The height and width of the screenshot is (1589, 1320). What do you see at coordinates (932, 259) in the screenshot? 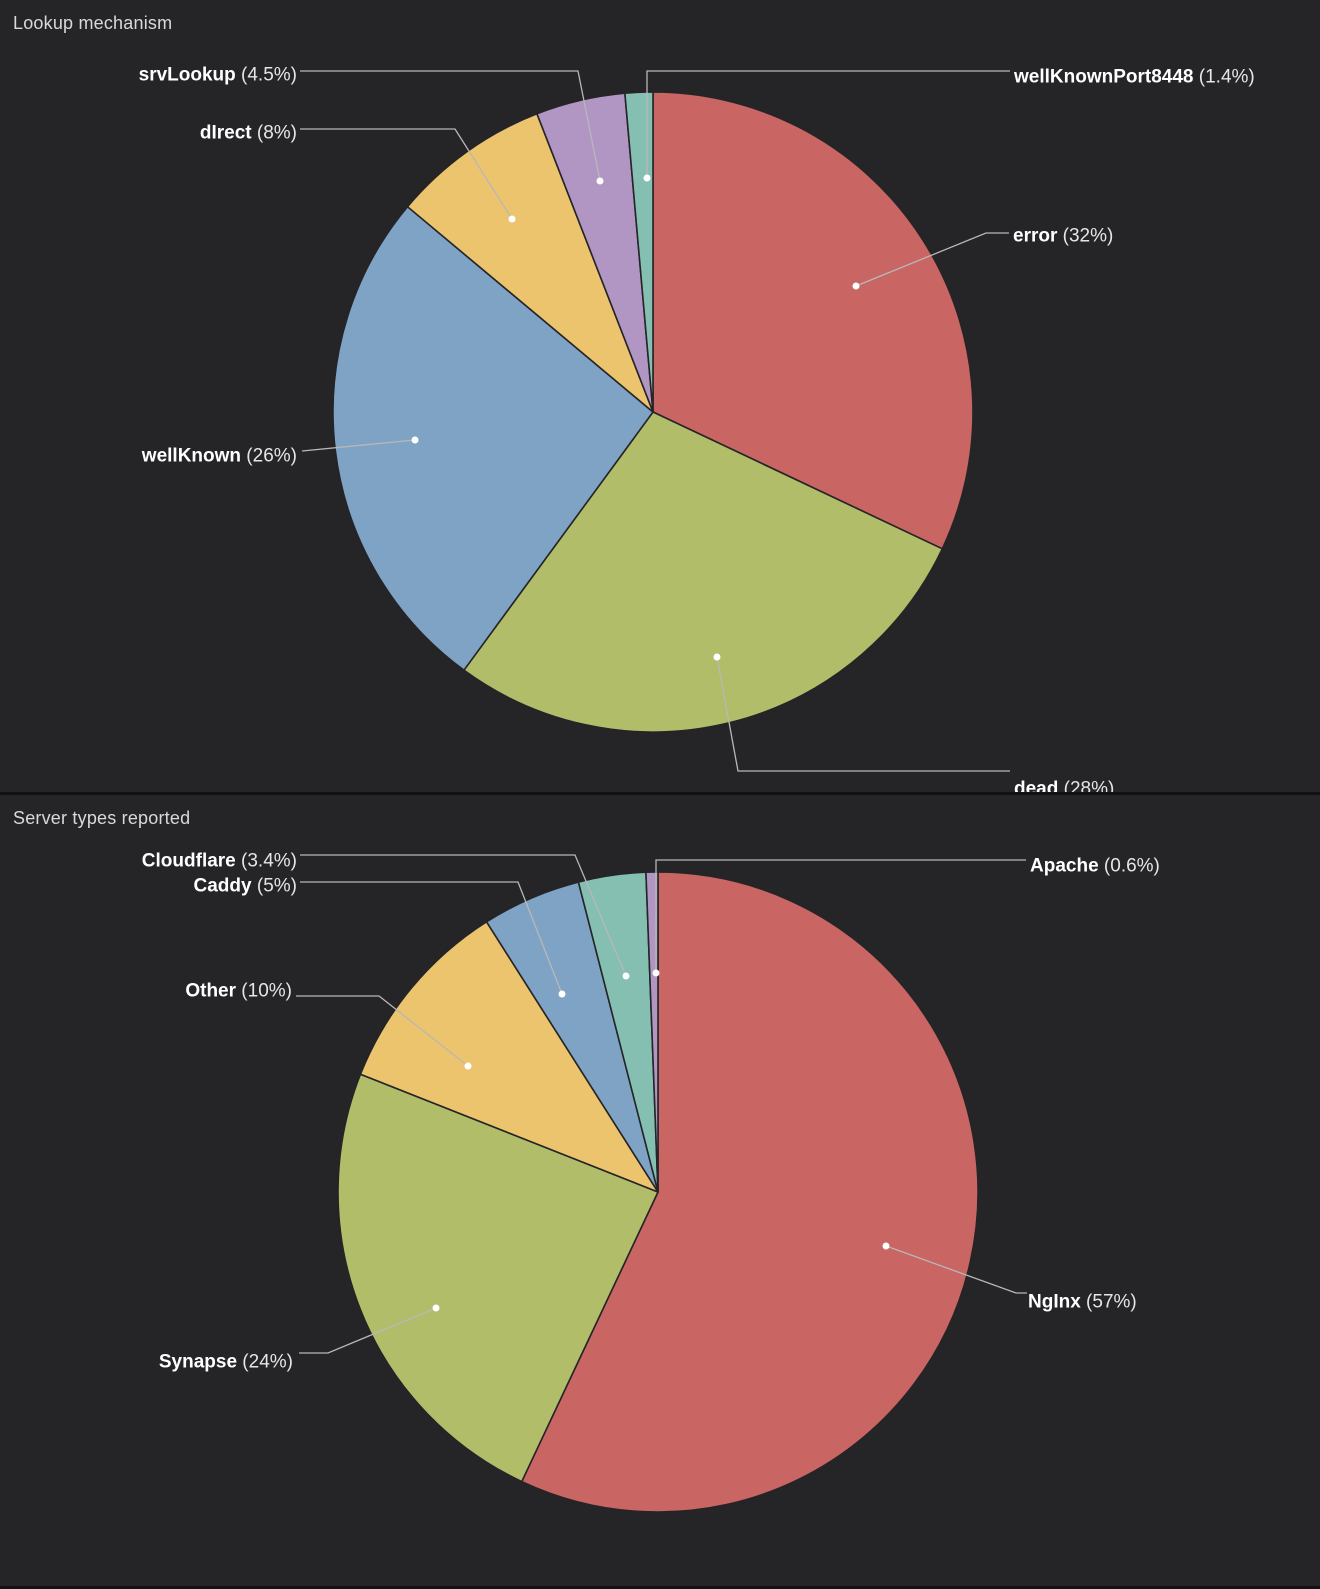
I see `callout-line-error` at bounding box center [932, 259].